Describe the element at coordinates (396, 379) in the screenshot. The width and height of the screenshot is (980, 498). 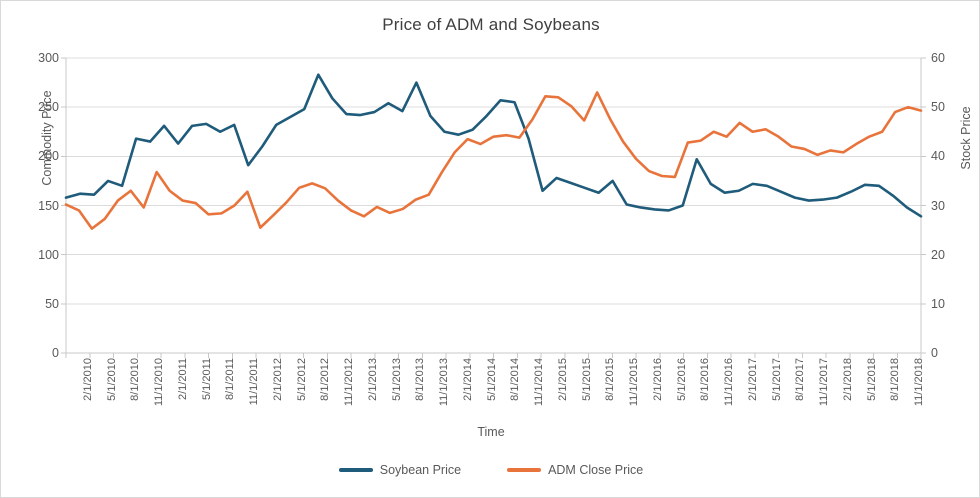
I see `x-axis-tick: 5/1/2013` at that location.